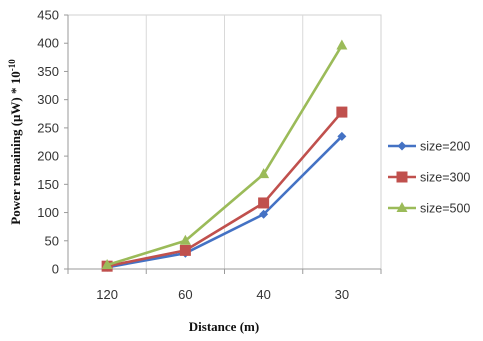 The image size is (483, 341). What do you see at coordinates (48, 71) in the screenshot?
I see `y-tick-label: 350` at bounding box center [48, 71].